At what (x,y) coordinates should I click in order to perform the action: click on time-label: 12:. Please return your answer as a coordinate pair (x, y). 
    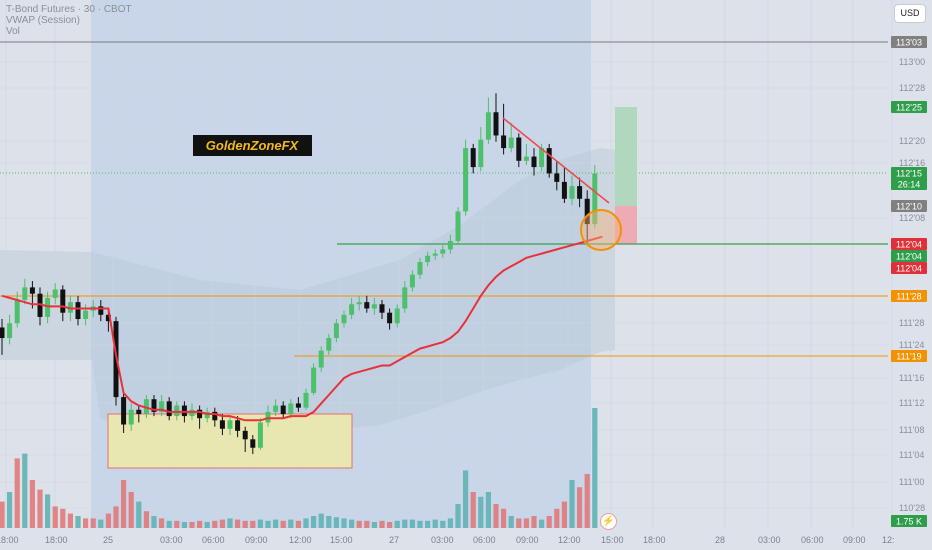
    Looking at the image, I should click on (888, 540).